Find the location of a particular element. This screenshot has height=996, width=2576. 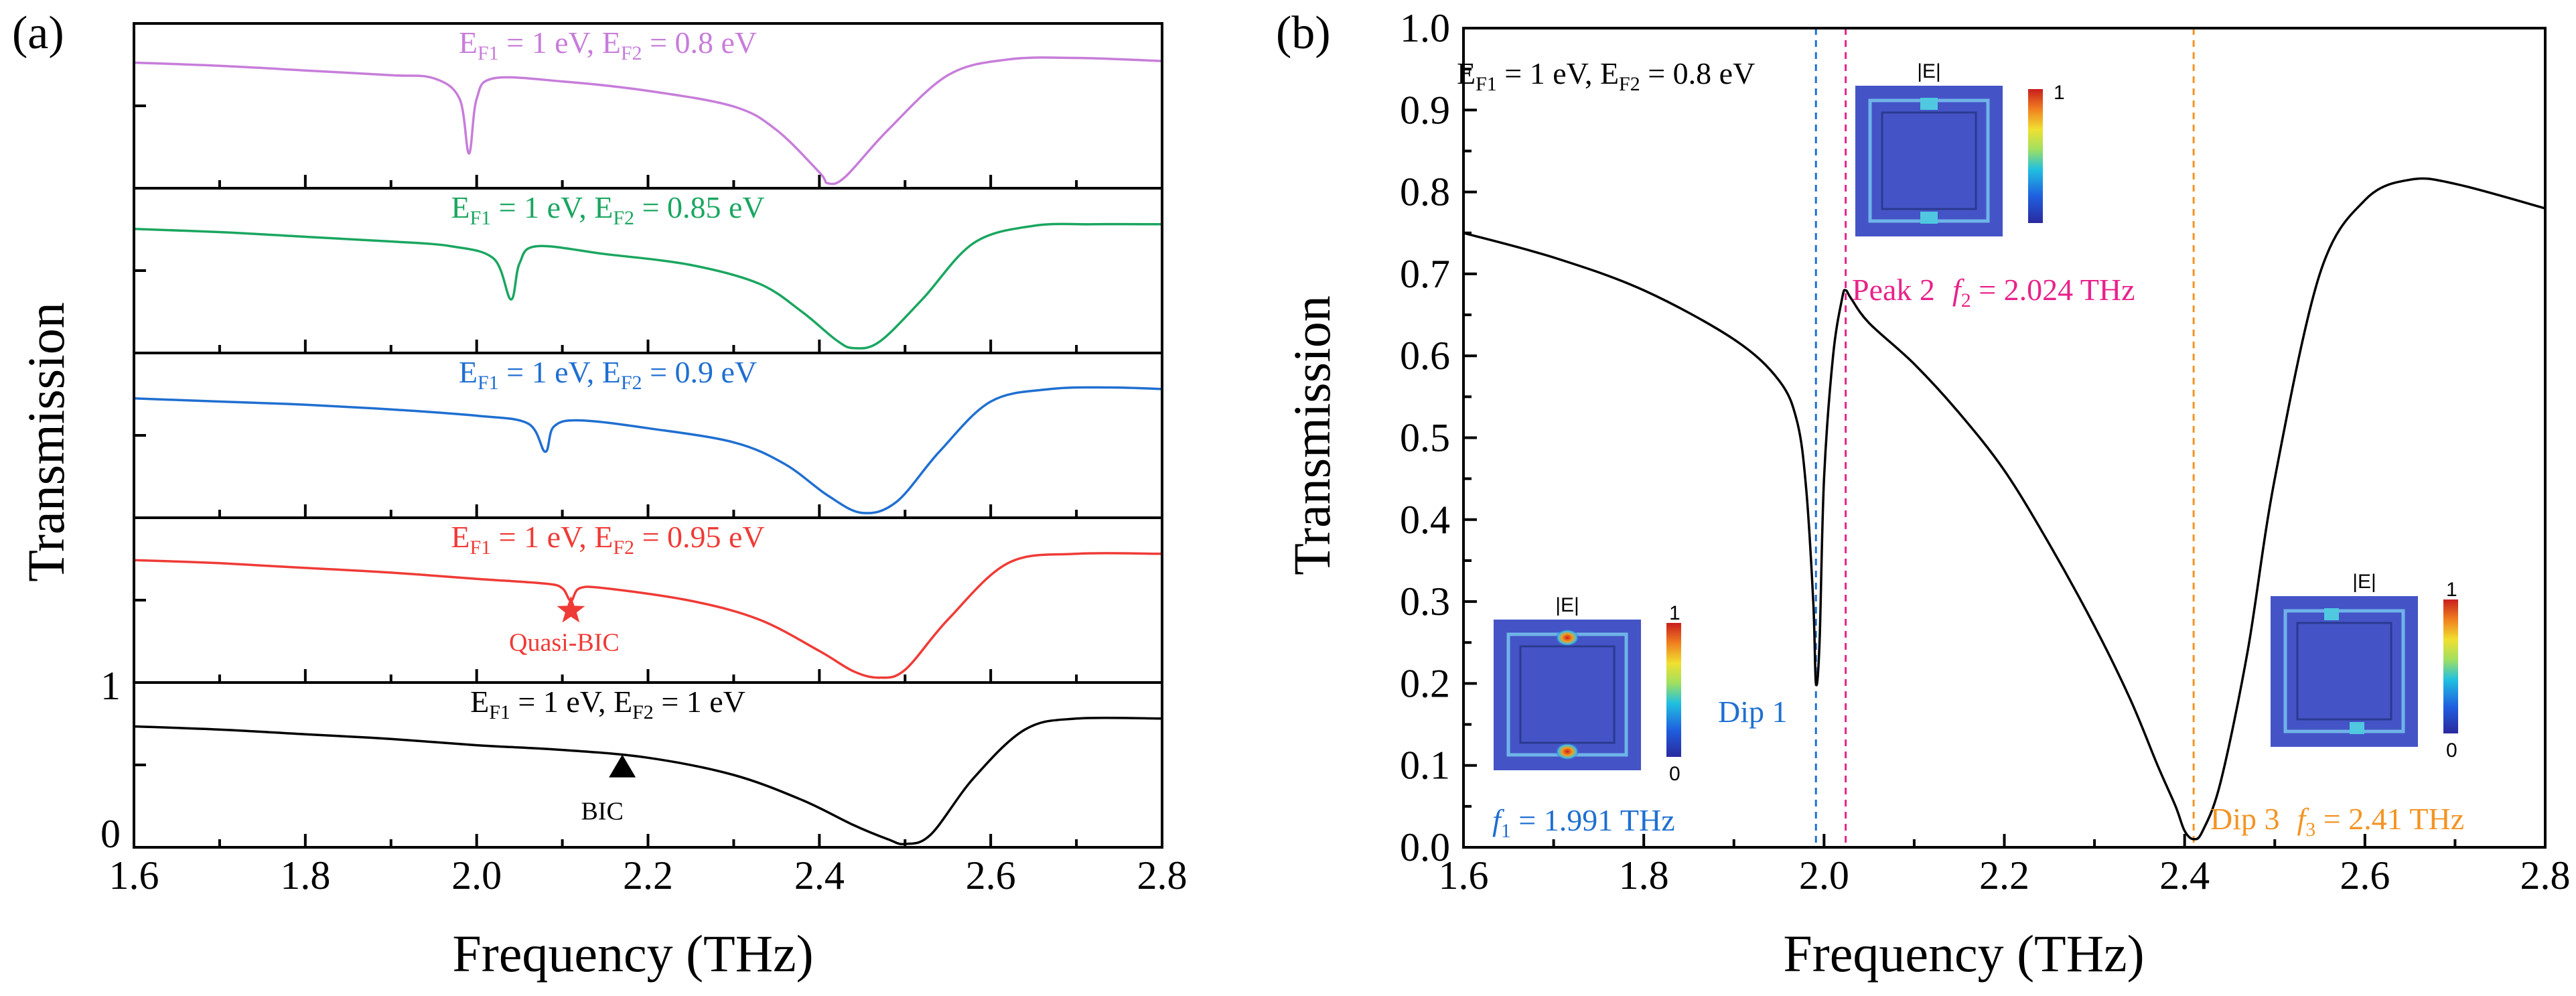

y-tick-label: 0.9 is located at coordinates (1425, 110).